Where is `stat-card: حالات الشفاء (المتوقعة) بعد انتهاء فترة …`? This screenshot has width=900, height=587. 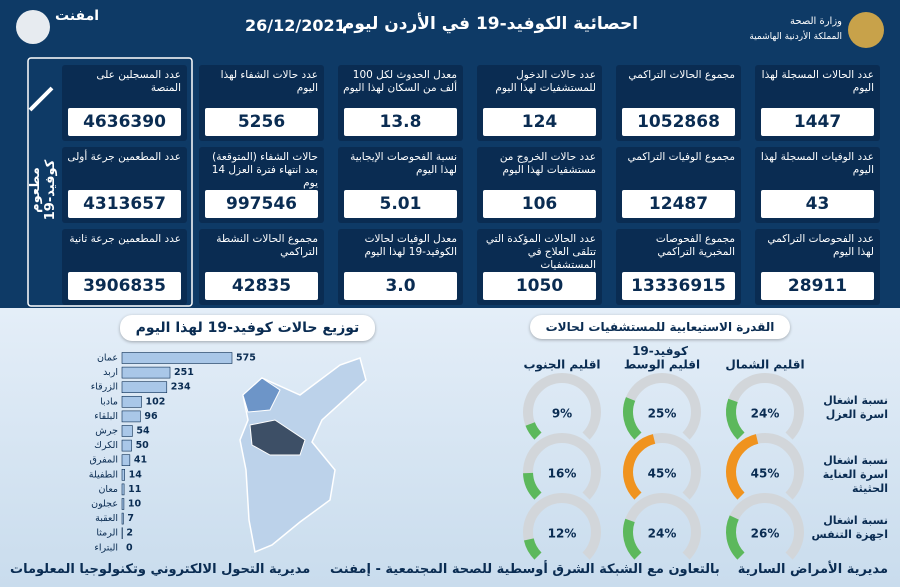
stat-card: حالات الشفاء (المتوقعة) بعد انتهاء فترة … is located at coordinates (261, 185).